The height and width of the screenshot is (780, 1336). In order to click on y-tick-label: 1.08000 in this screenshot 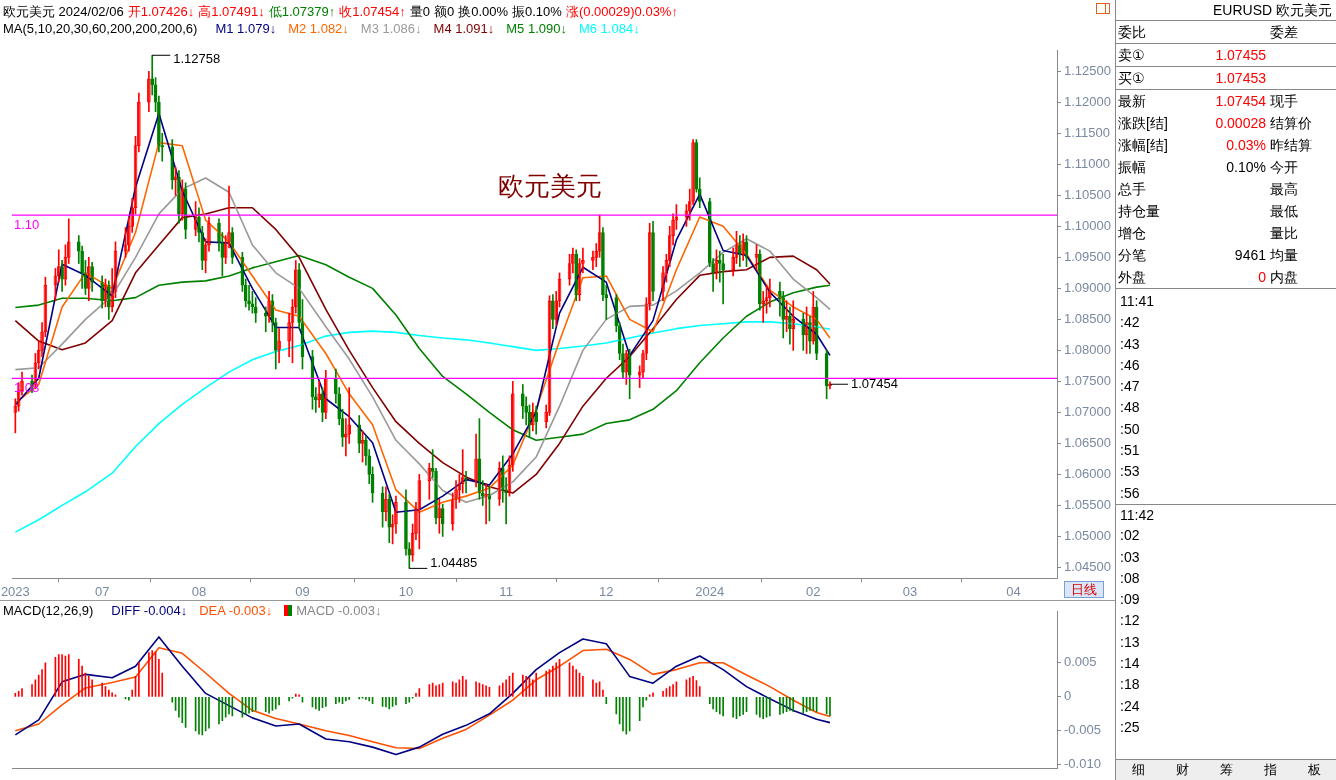, I will do `click(1087, 349)`.